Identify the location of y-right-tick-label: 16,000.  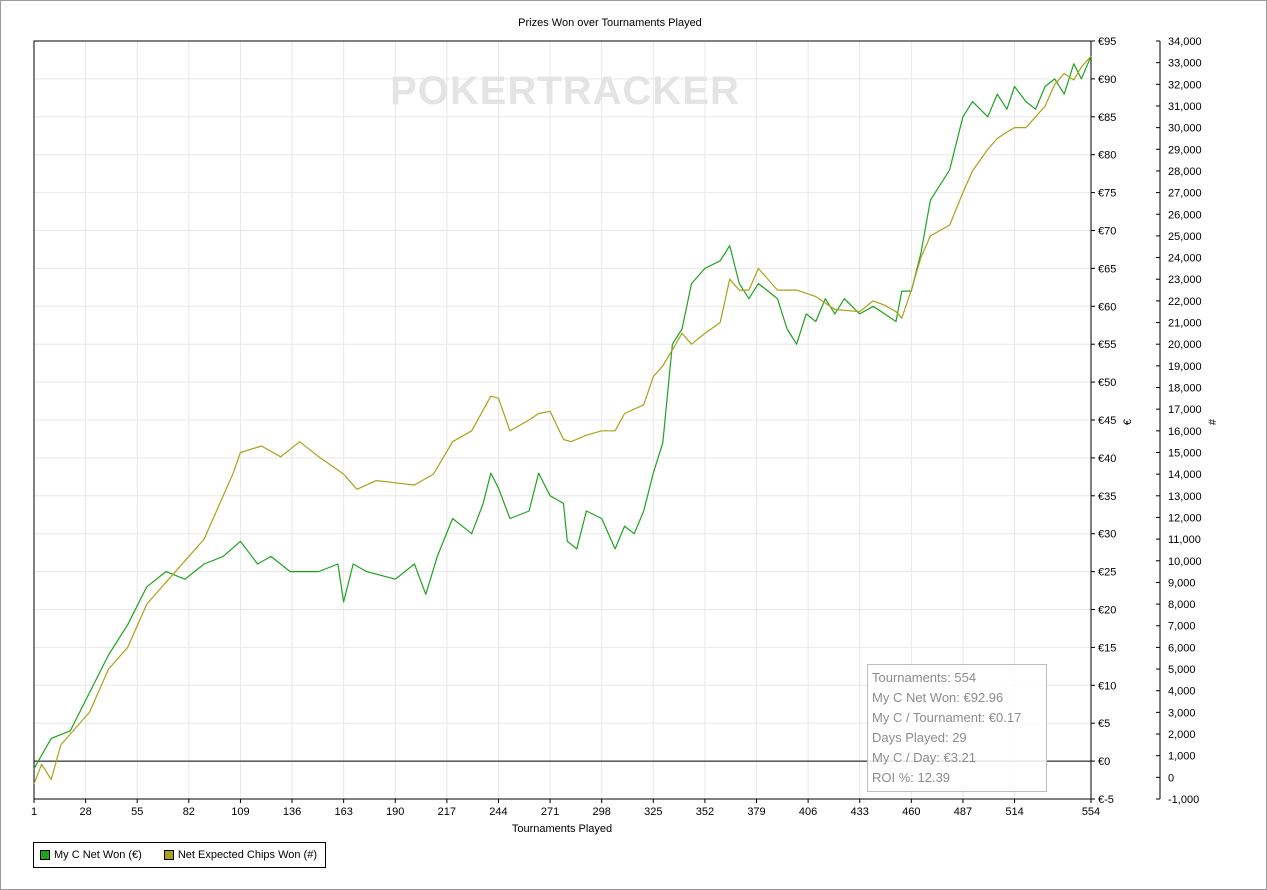
(1185, 432).